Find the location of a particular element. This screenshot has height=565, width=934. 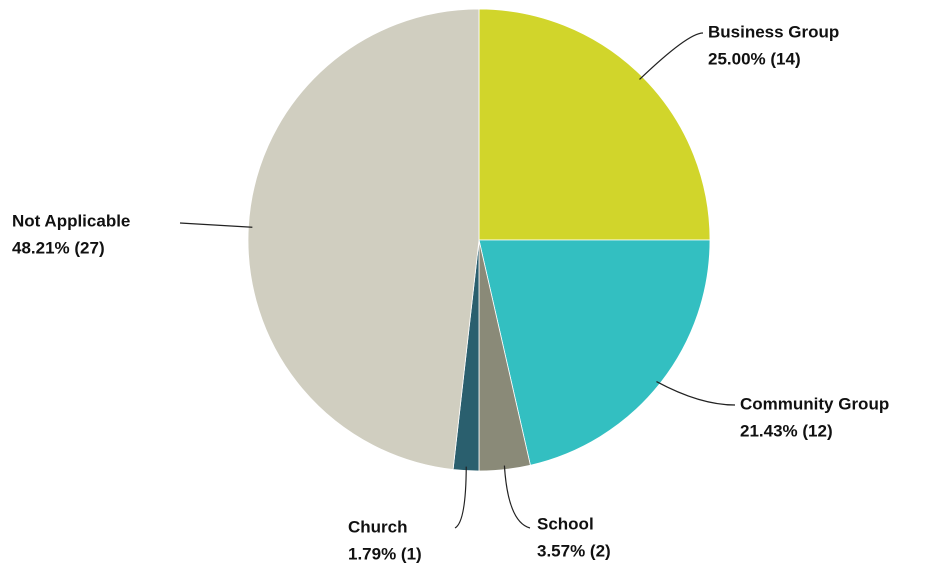

slice-value-label: 25.00% (14) is located at coordinates (754, 58).